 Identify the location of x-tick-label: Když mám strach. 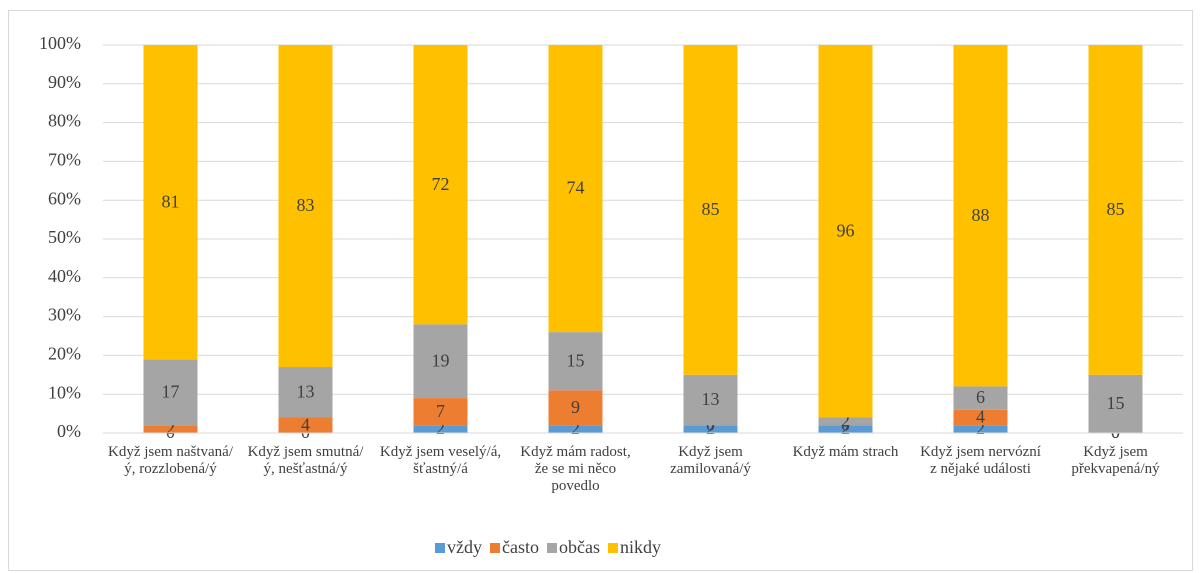
(845, 452).